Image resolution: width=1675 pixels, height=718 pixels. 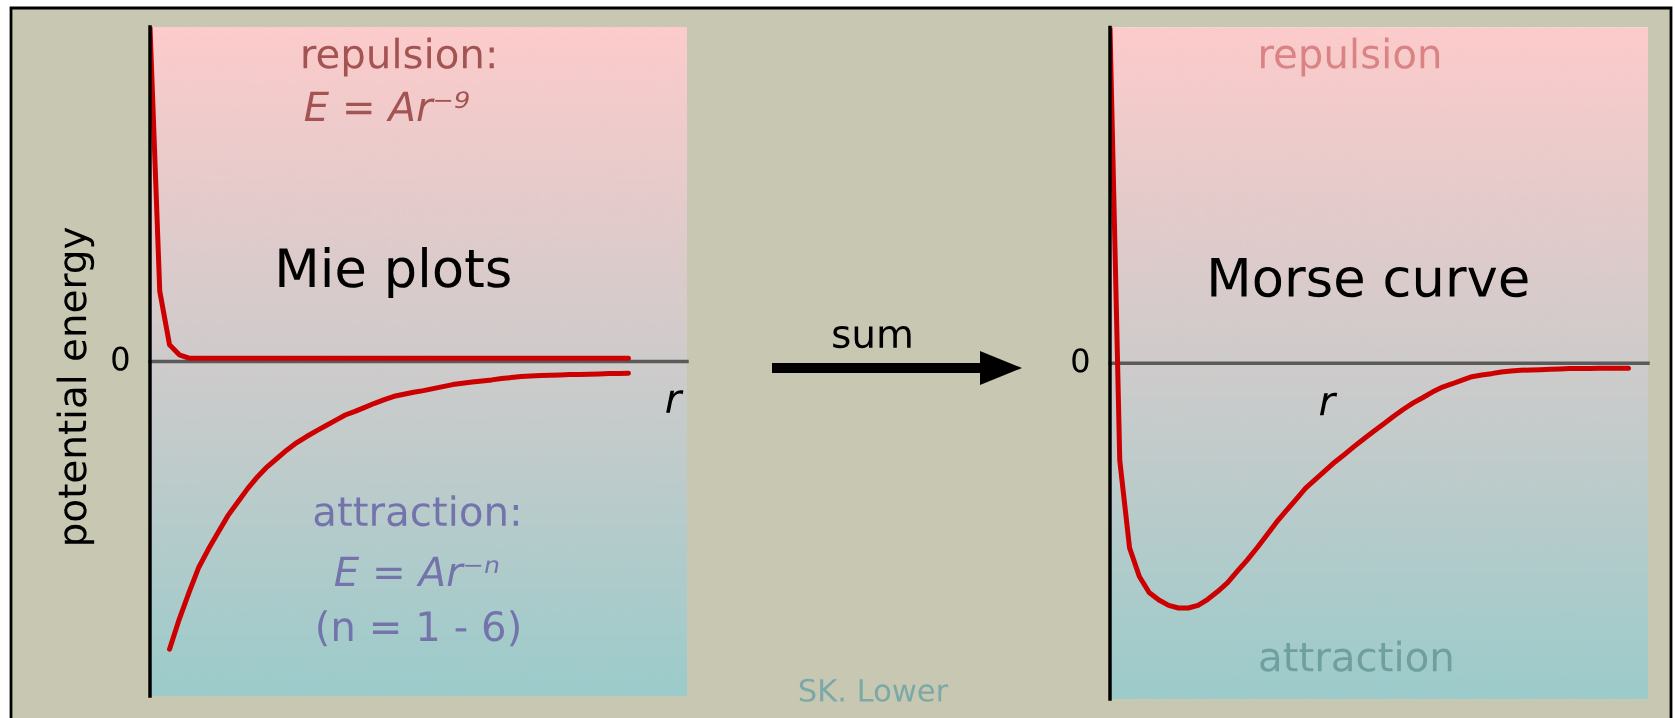 What do you see at coordinates (874, 690) in the screenshot?
I see `text: SK. Lower` at bounding box center [874, 690].